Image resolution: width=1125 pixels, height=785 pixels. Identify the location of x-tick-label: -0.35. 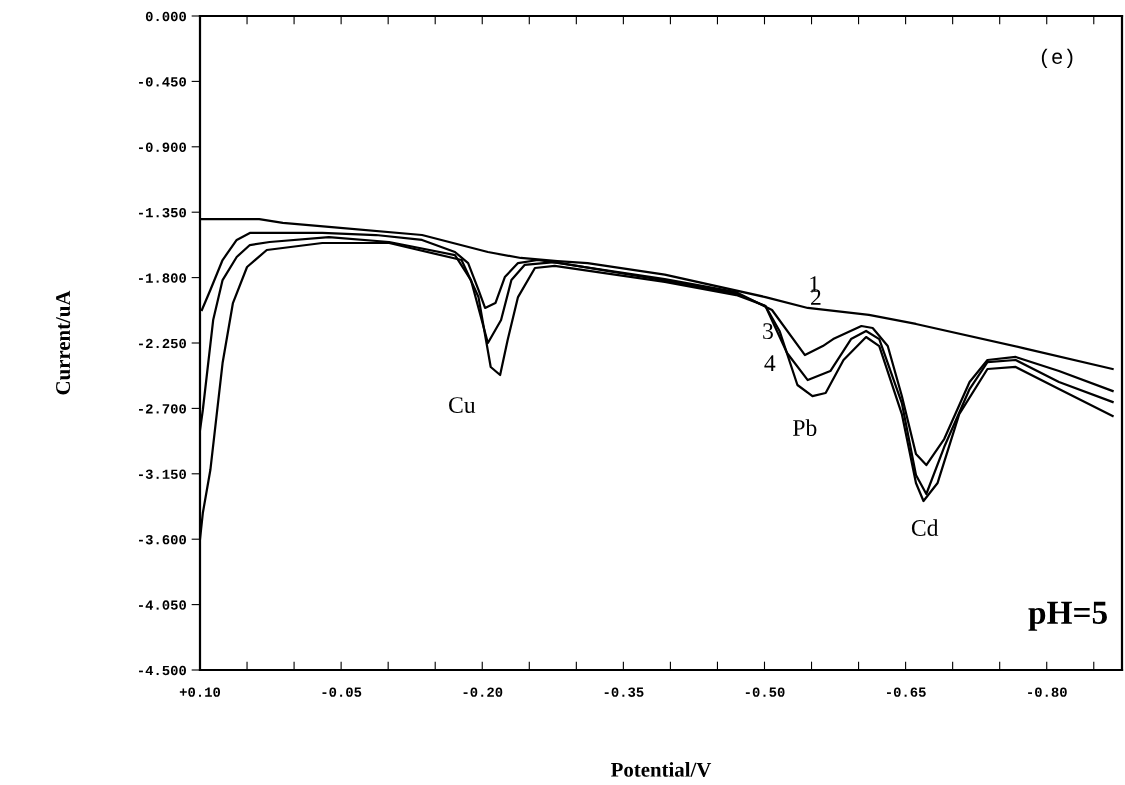
(624, 692).